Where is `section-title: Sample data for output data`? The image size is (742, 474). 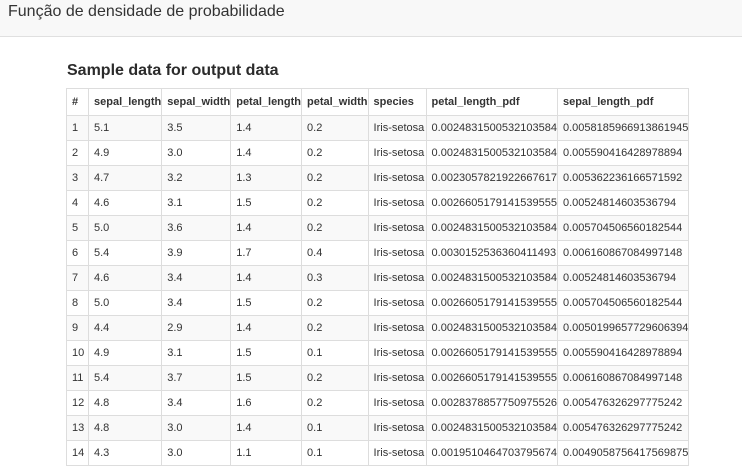
section-title: Sample data for output data is located at coordinates (173, 70).